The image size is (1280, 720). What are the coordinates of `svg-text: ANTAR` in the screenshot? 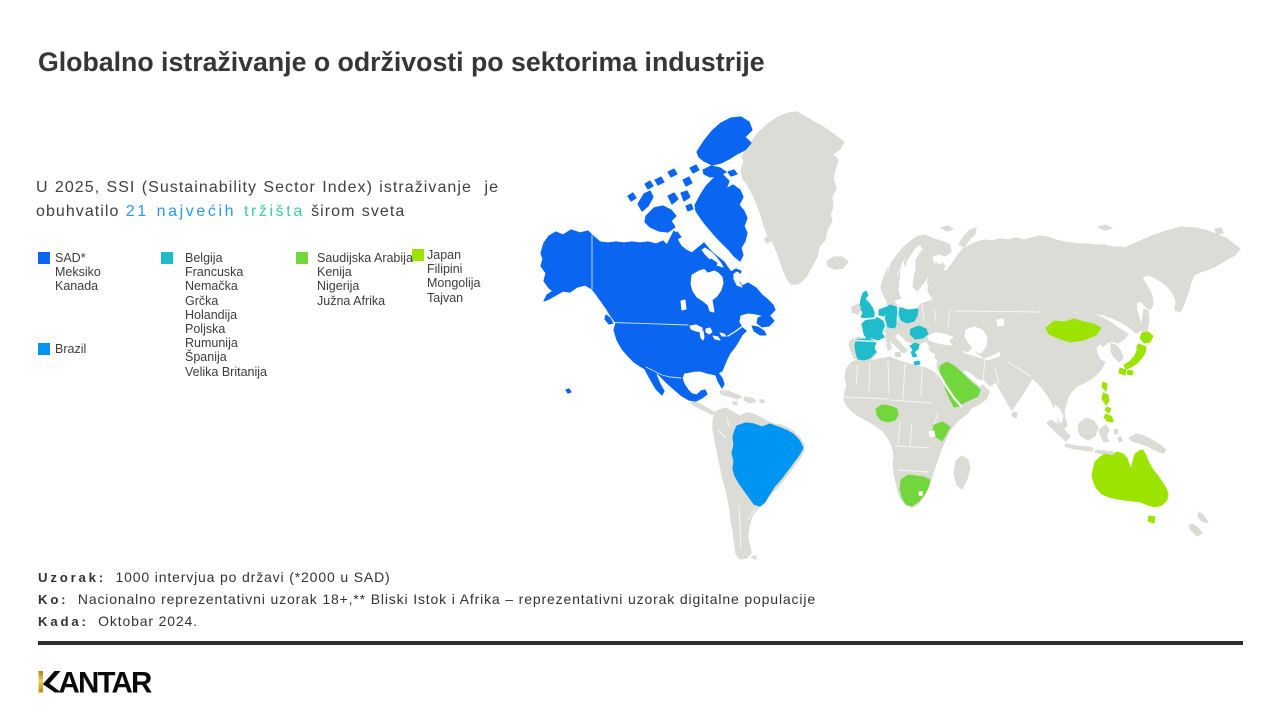 It's located at (106, 682).